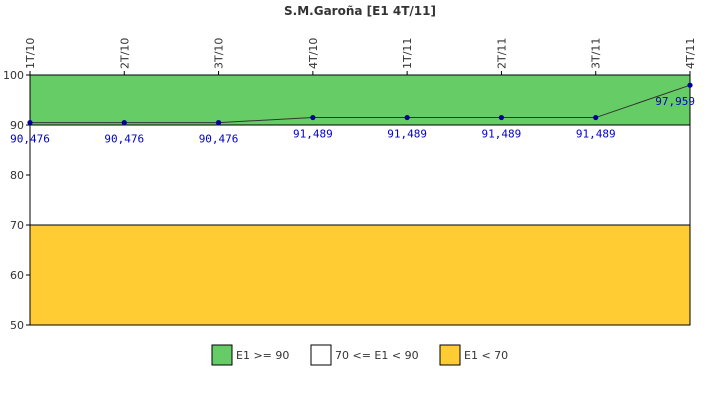 The image size is (720, 400). Describe the element at coordinates (30, 53) in the screenshot. I see `x-tick-label: 1T/10` at that location.